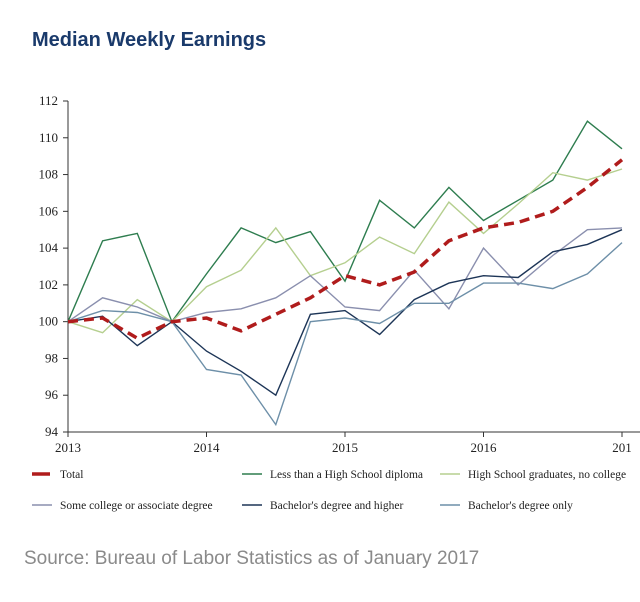  What do you see at coordinates (336, 506) in the screenshot?
I see `legend-label: Bachelor's degree and higher` at bounding box center [336, 506].